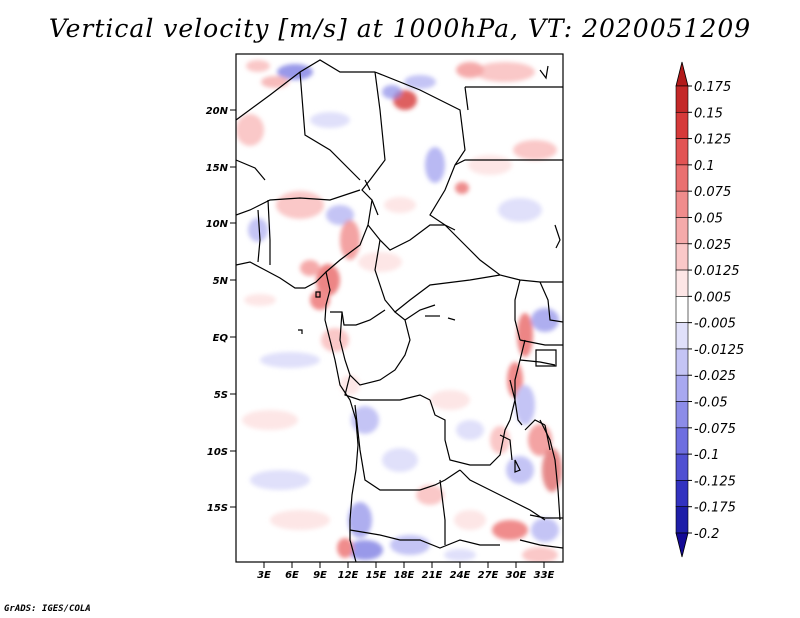 The height and width of the screenshot is (618, 800). What do you see at coordinates (715, 429) in the screenshot?
I see `colorbar-label: -0.075` at bounding box center [715, 429].